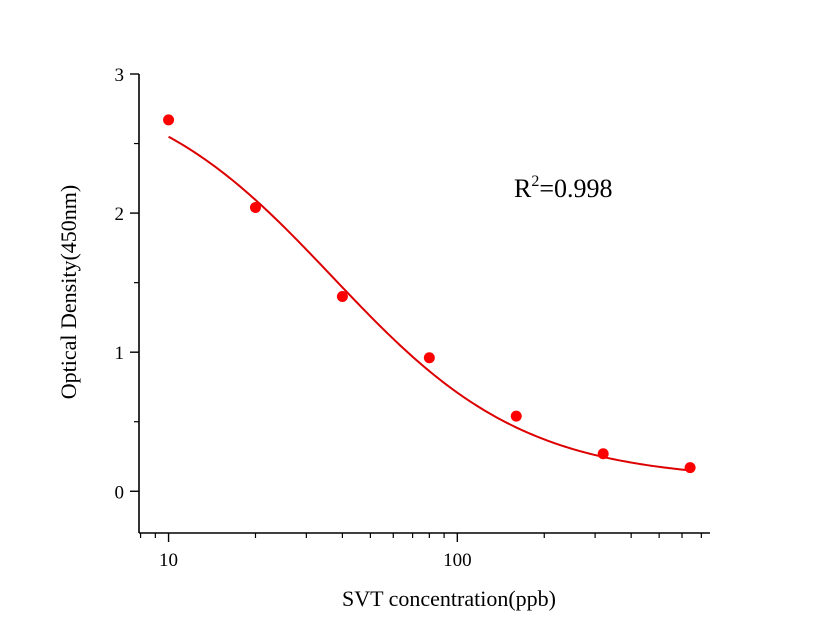  Describe the element at coordinates (120, 214) in the screenshot. I see `y-tick-label: 2` at that location.